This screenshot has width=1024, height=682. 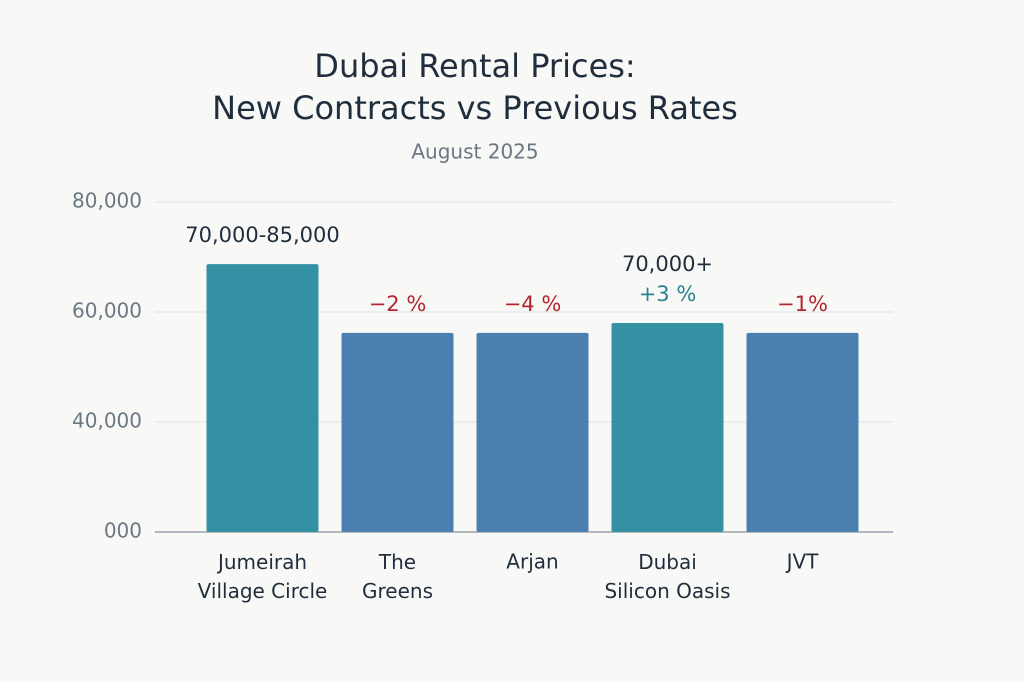 What do you see at coordinates (398, 304) in the screenshot?
I see `bar-label: −2 %` at bounding box center [398, 304].